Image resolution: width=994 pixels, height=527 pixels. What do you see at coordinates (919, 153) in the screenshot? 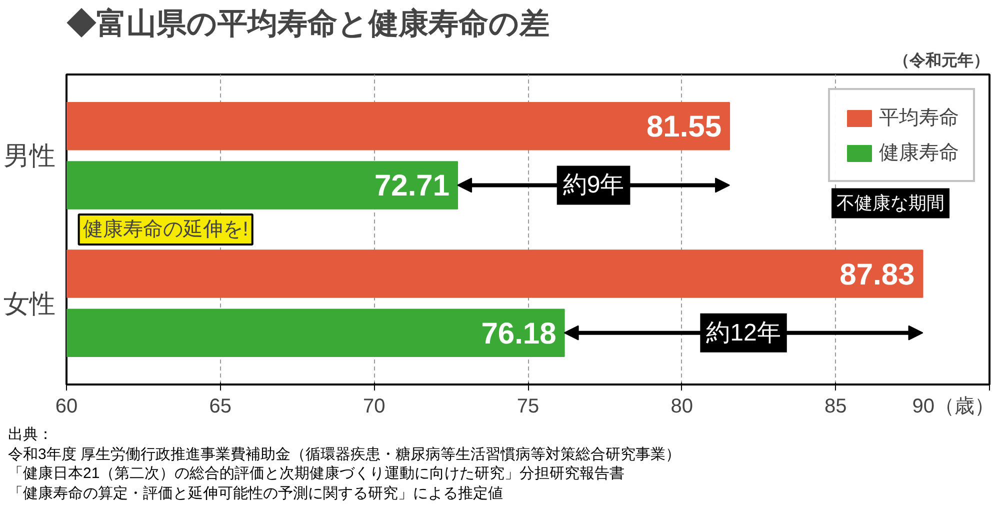
I see `legend-label: 健康寿命` at bounding box center [919, 153].